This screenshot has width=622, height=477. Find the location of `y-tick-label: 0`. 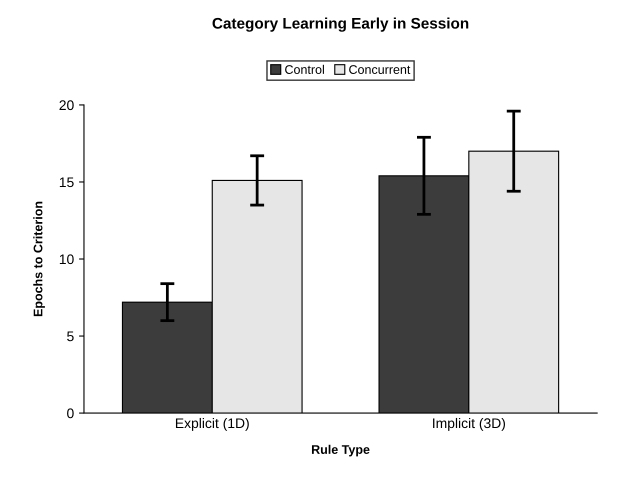

y-tick-label: 0 is located at coordinates (70, 413).